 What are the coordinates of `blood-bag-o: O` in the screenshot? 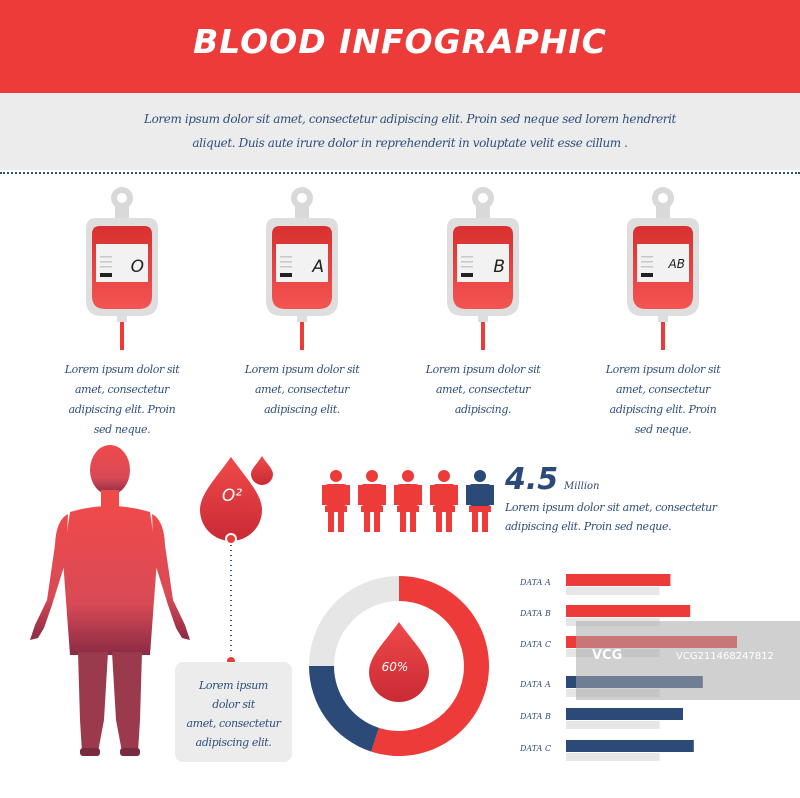 It's located at (122, 268).